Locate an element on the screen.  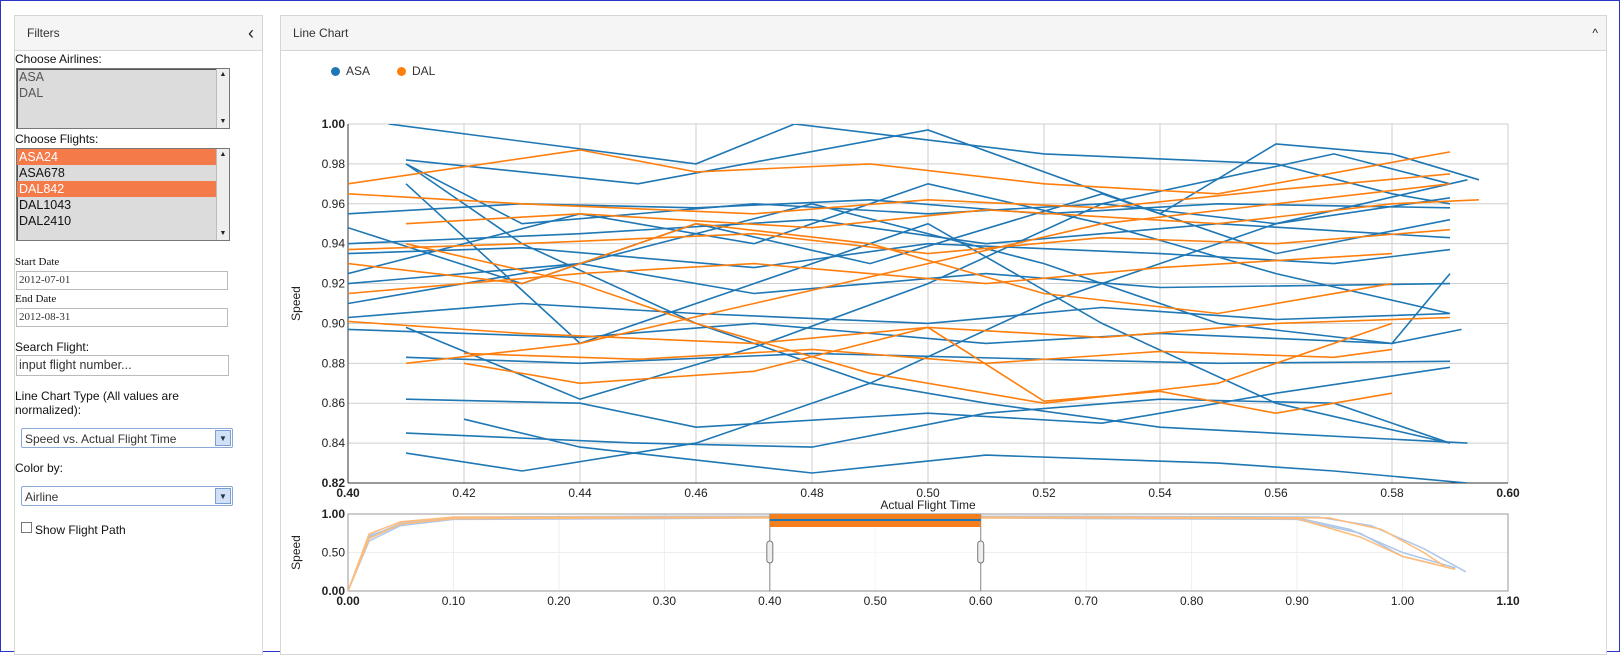
show-flight-path-label: Show Flight Path is located at coordinates (80, 530).